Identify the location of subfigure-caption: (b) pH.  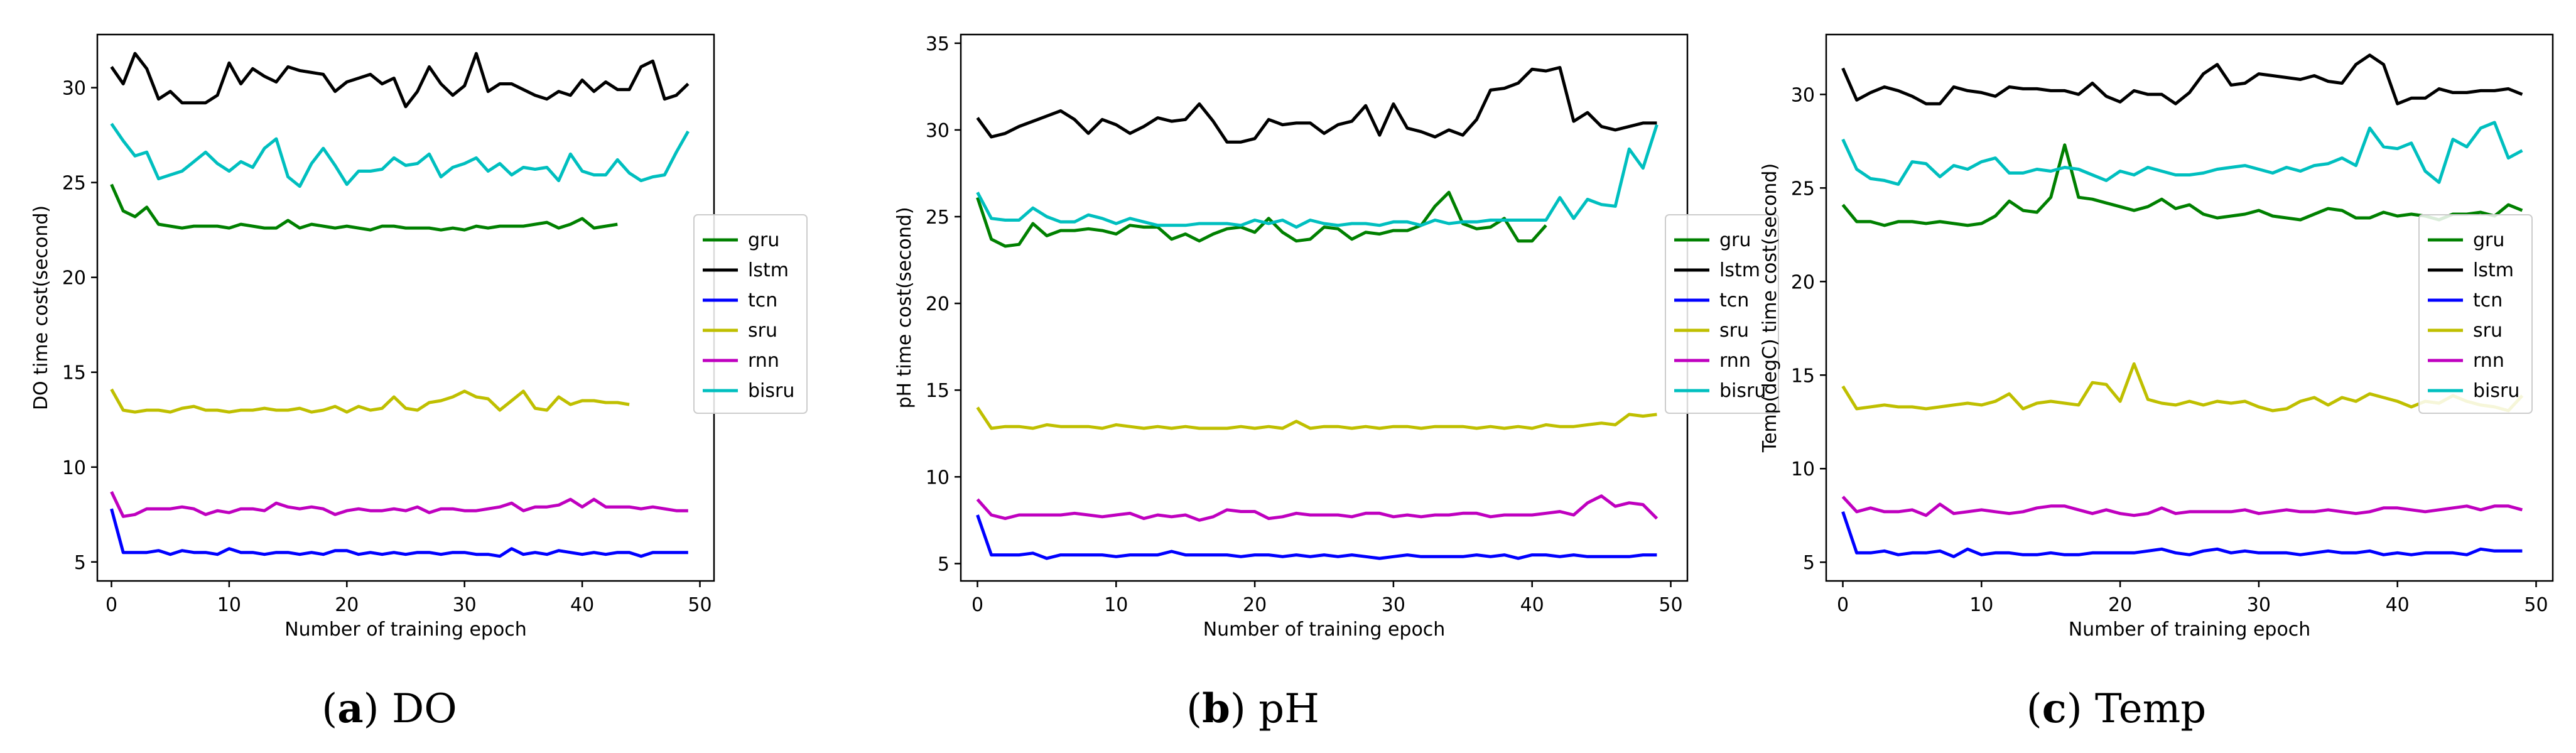
(1252, 708).